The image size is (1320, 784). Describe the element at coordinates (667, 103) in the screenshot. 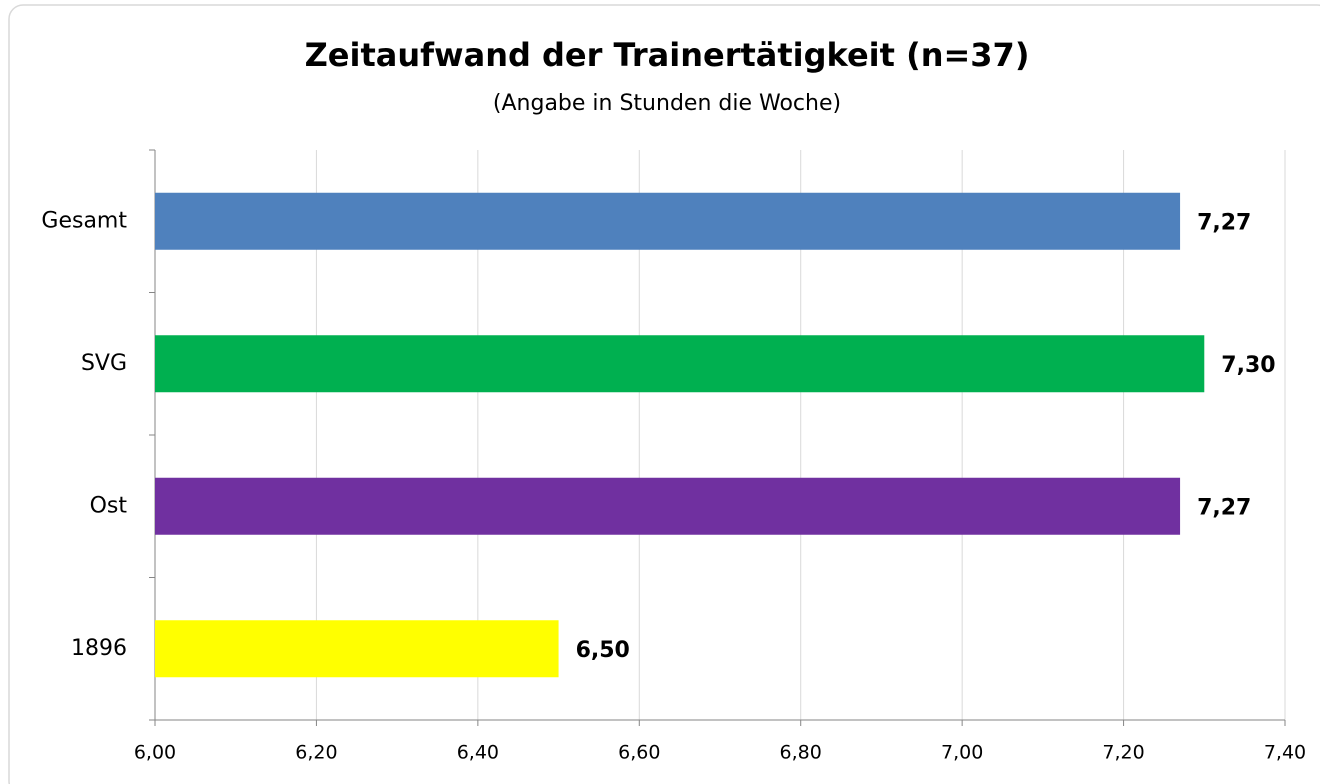

I see `chart-subtitle: (Angabe in Stunden die Woche)` at that location.